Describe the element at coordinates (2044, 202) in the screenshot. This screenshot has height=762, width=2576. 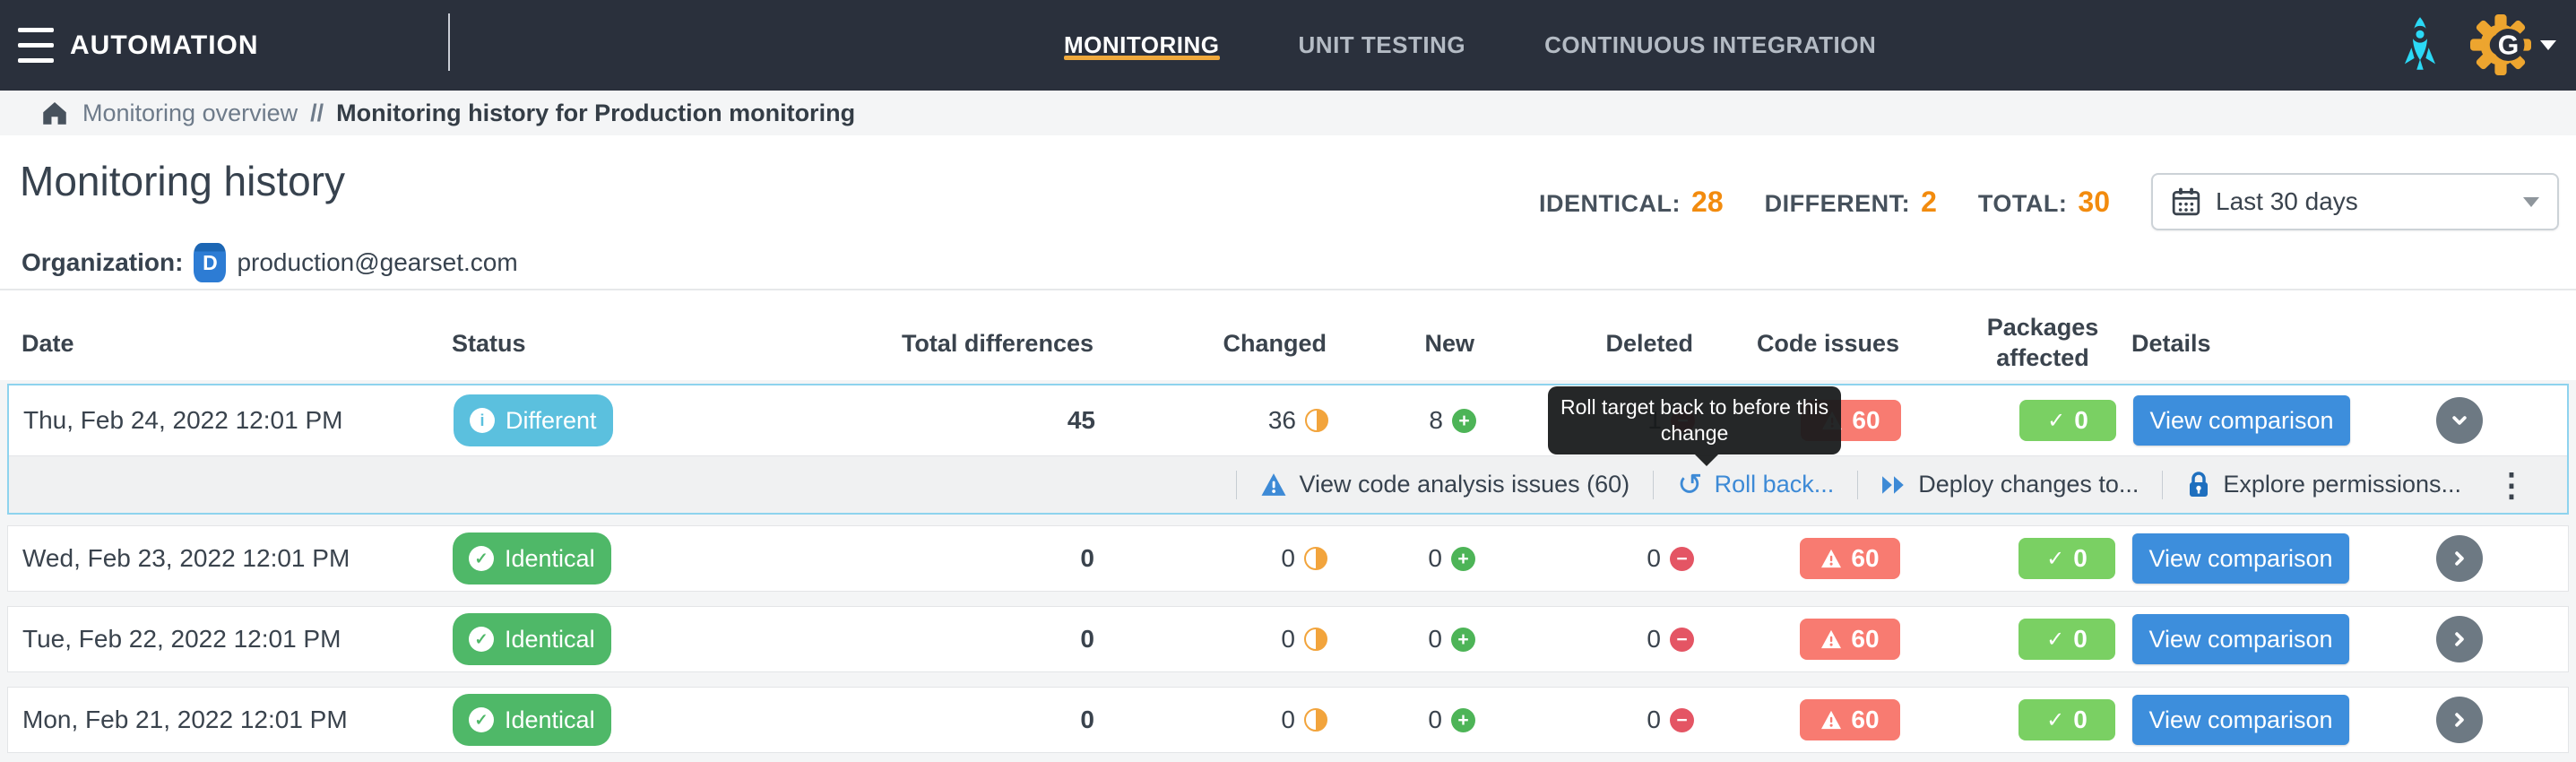
I see `stat-total: TOTAL: 30` at that location.